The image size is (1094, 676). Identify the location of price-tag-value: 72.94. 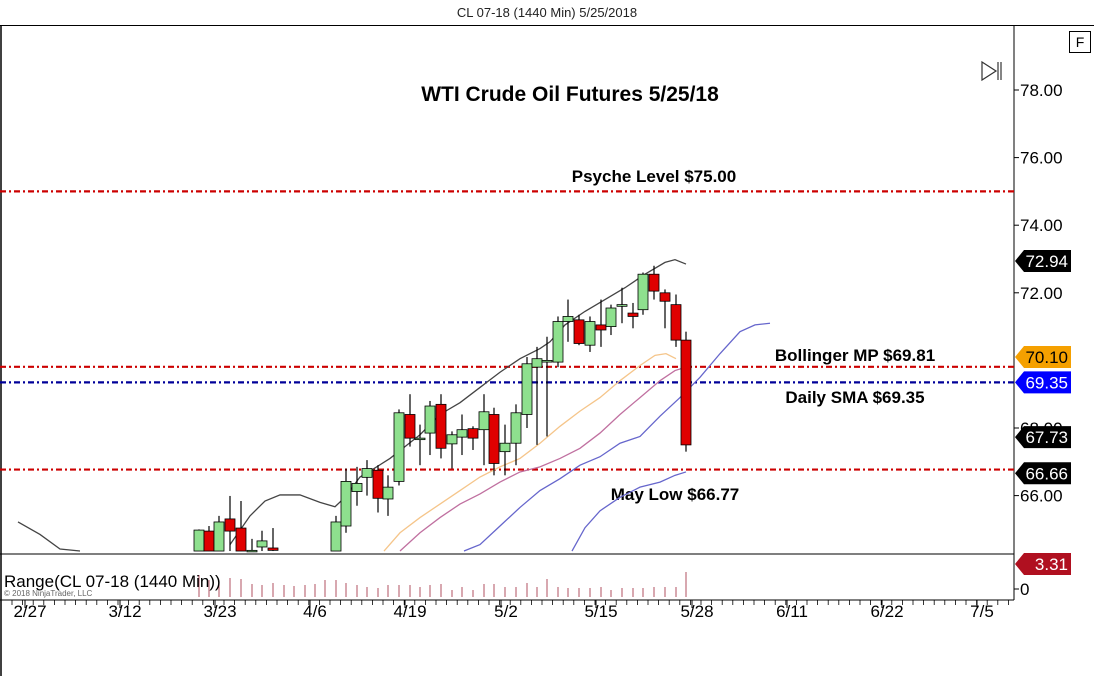
(1046, 261).